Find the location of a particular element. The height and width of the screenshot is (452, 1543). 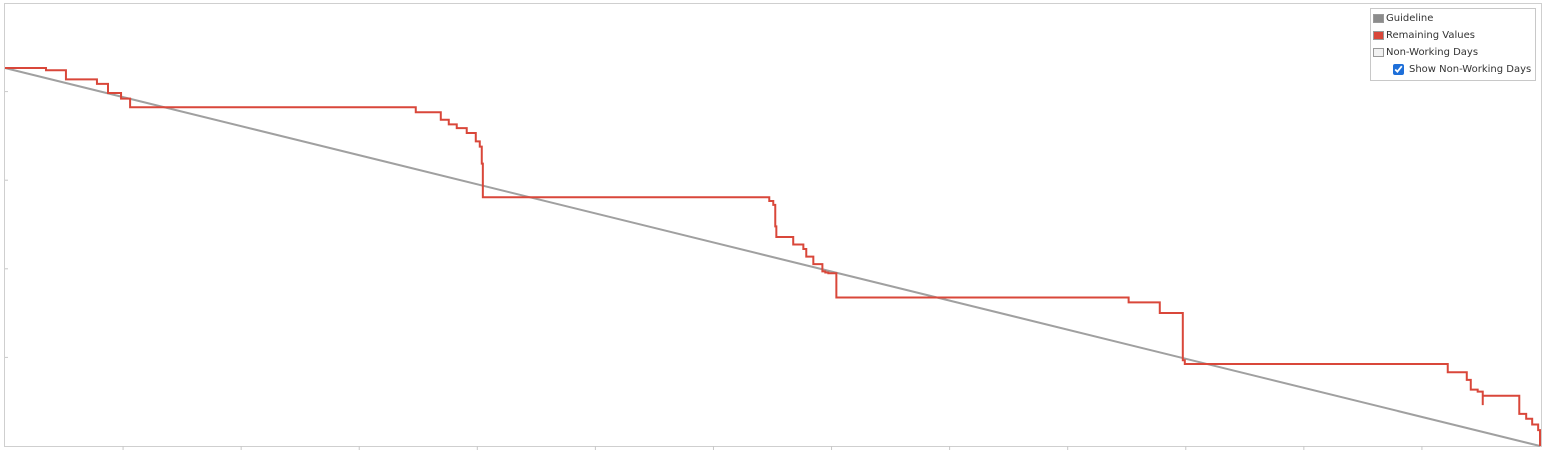

legend-label-remaining-values: Remaining Values is located at coordinates (1430, 35).